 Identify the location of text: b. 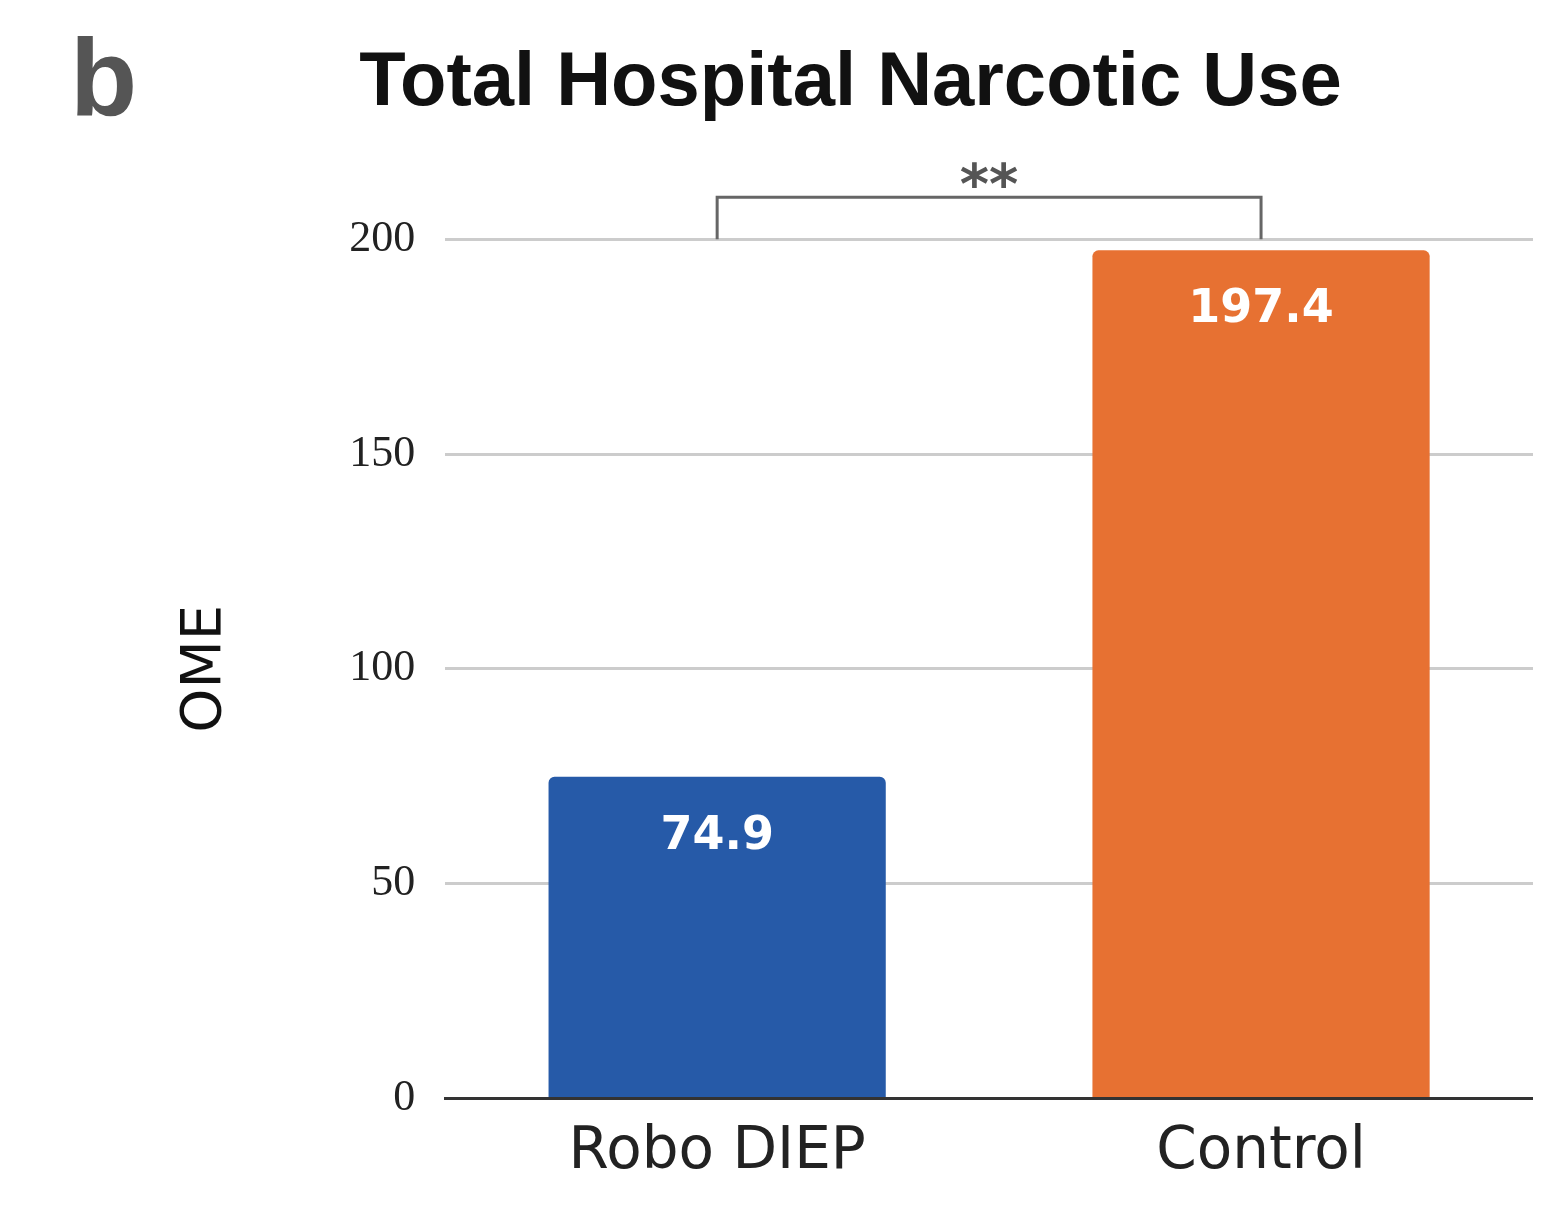
(104, 77).